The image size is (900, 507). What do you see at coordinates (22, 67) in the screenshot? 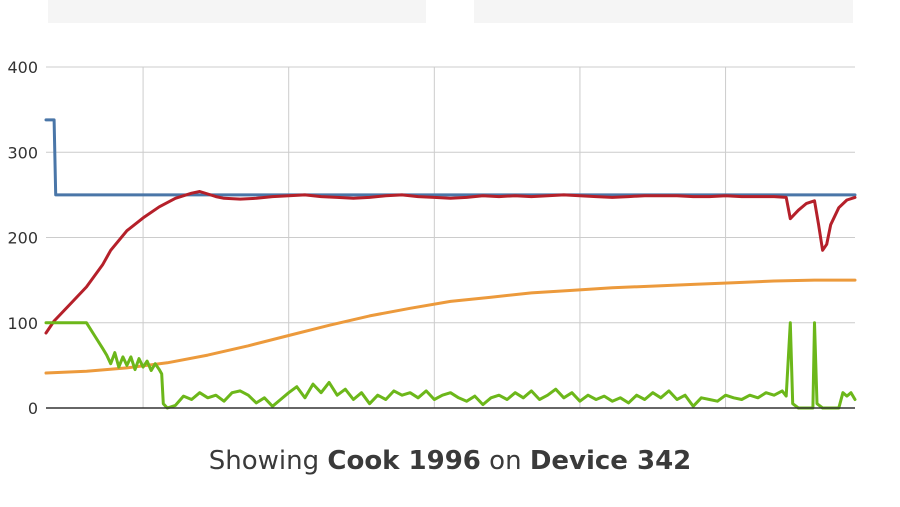
I see `y-tick-label: 400` at bounding box center [22, 67].